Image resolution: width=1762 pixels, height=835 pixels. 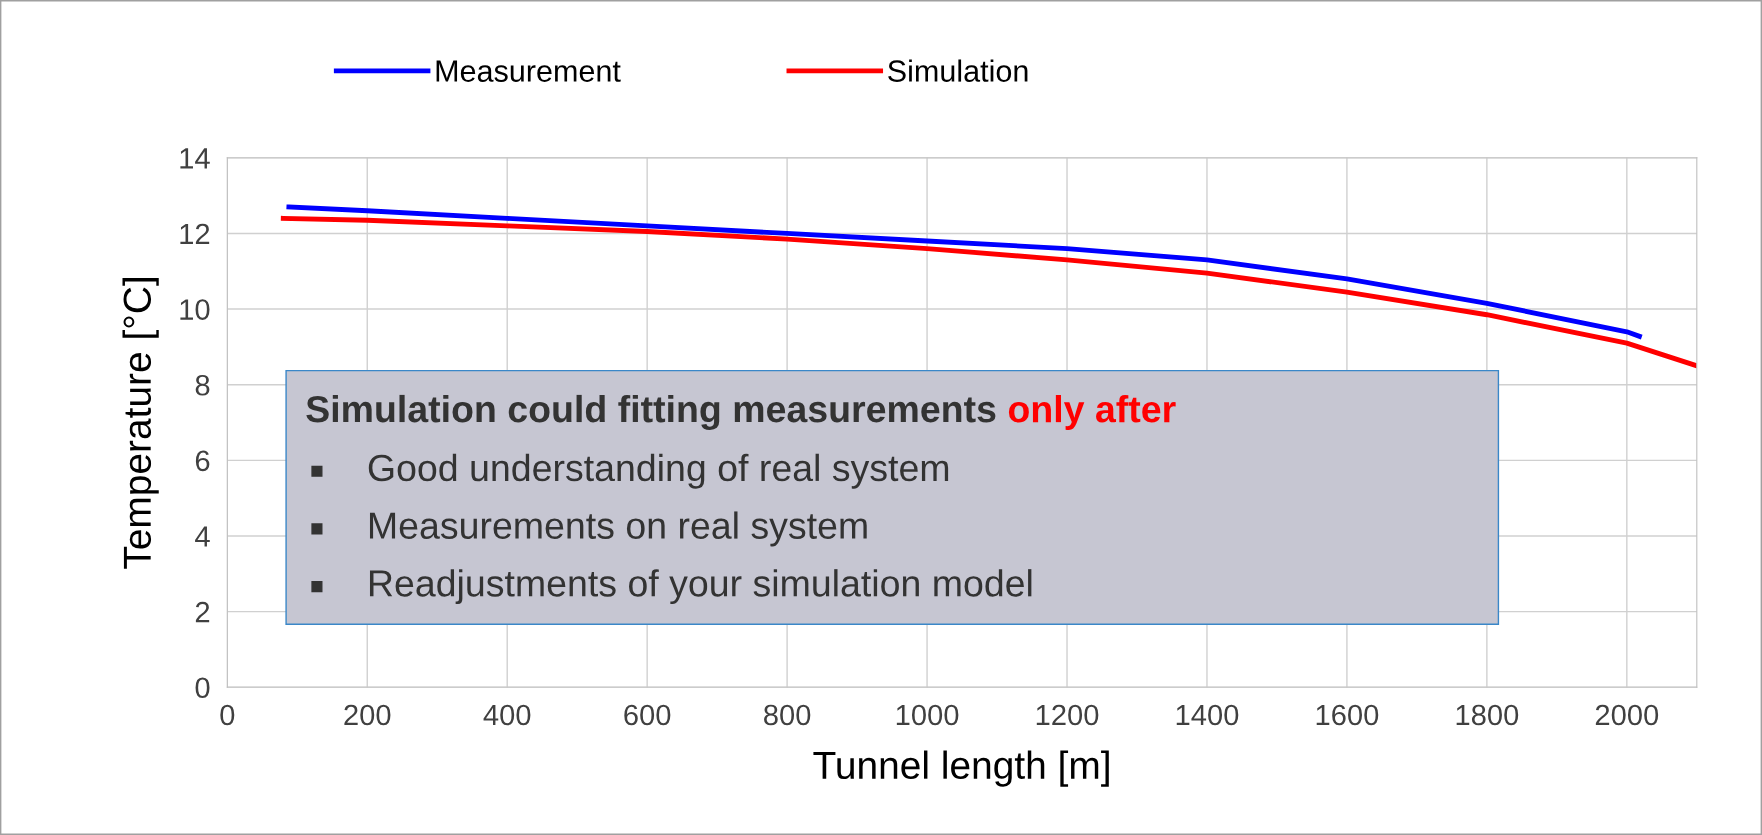 I want to click on x-tick-label: 1200, so click(x=1067, y=715).